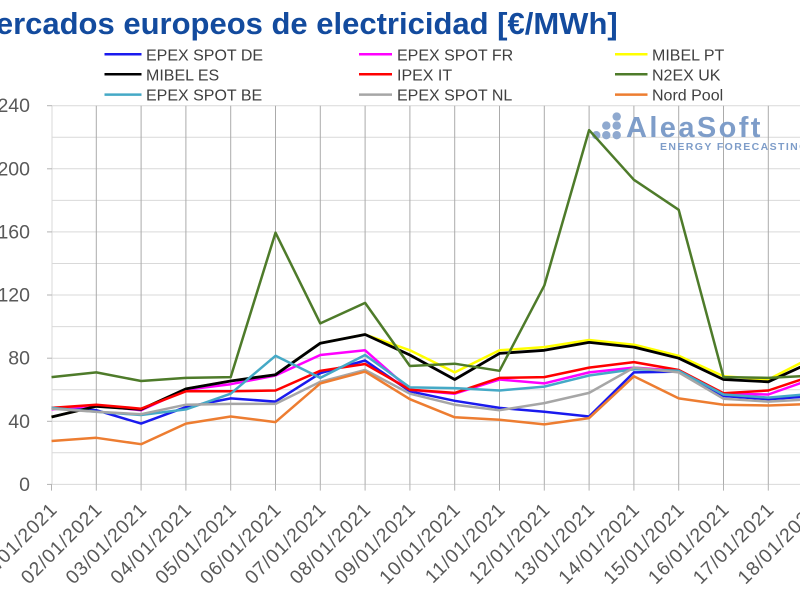 The width and height of the screenshot is (800, 600). Describe the element at coordinates (686, 75) in the screenshot. I see `svg-text: N2EX UK` at that location.